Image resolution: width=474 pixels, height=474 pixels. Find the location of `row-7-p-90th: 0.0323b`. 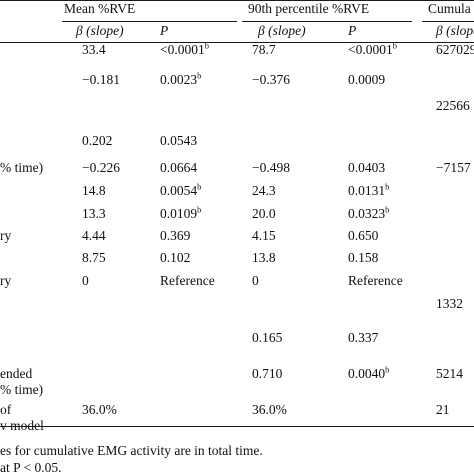

row-7-p-90th: 0.0323b is located at coordinates (369, 212).